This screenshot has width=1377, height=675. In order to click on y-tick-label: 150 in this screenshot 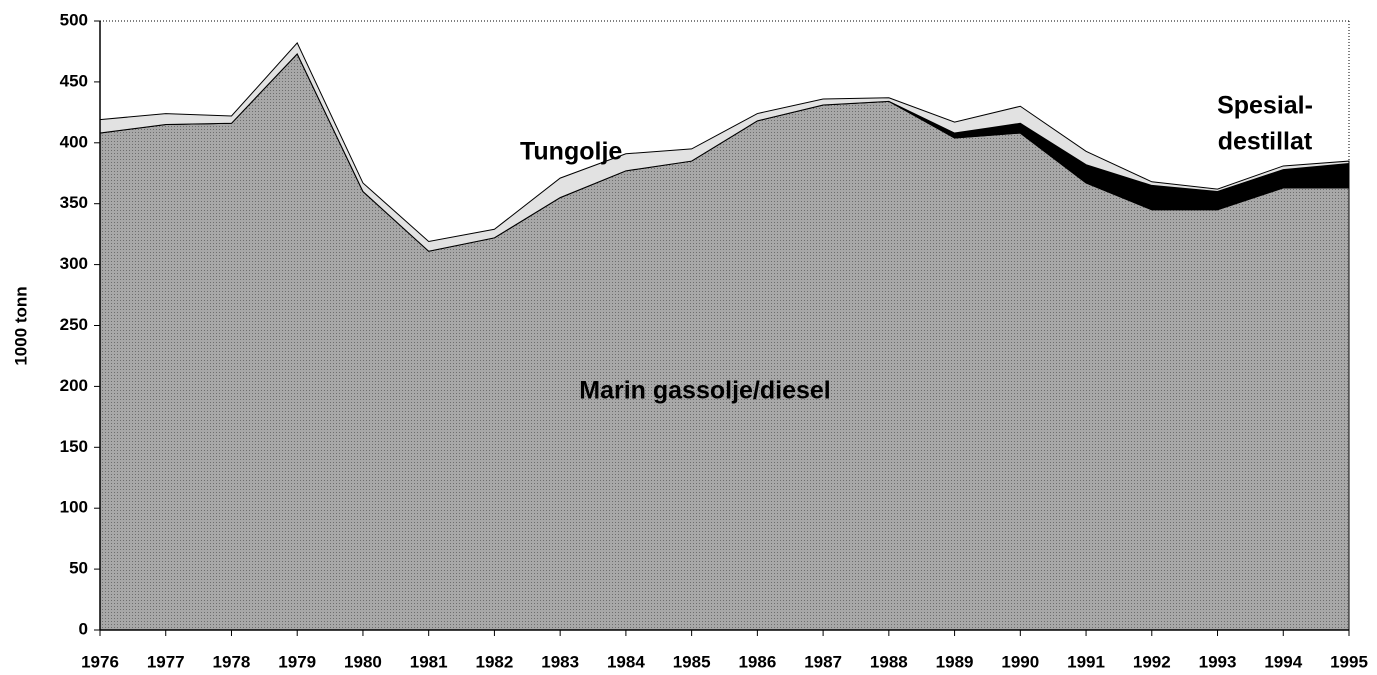, I will do `click(74, 446)`.